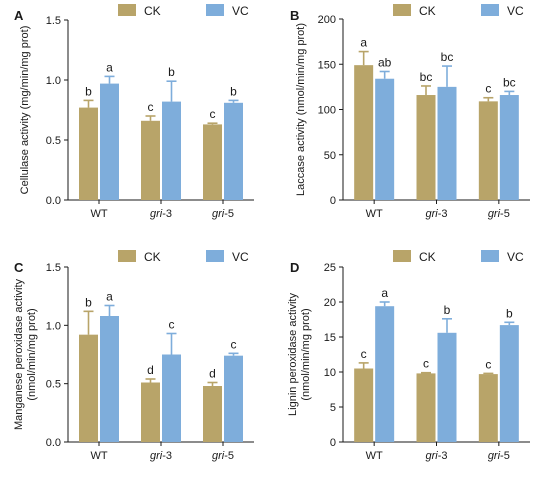 The image size is (550, 477). I want to click on panel-c-legend-label-ck: CK, so click(152, 257).